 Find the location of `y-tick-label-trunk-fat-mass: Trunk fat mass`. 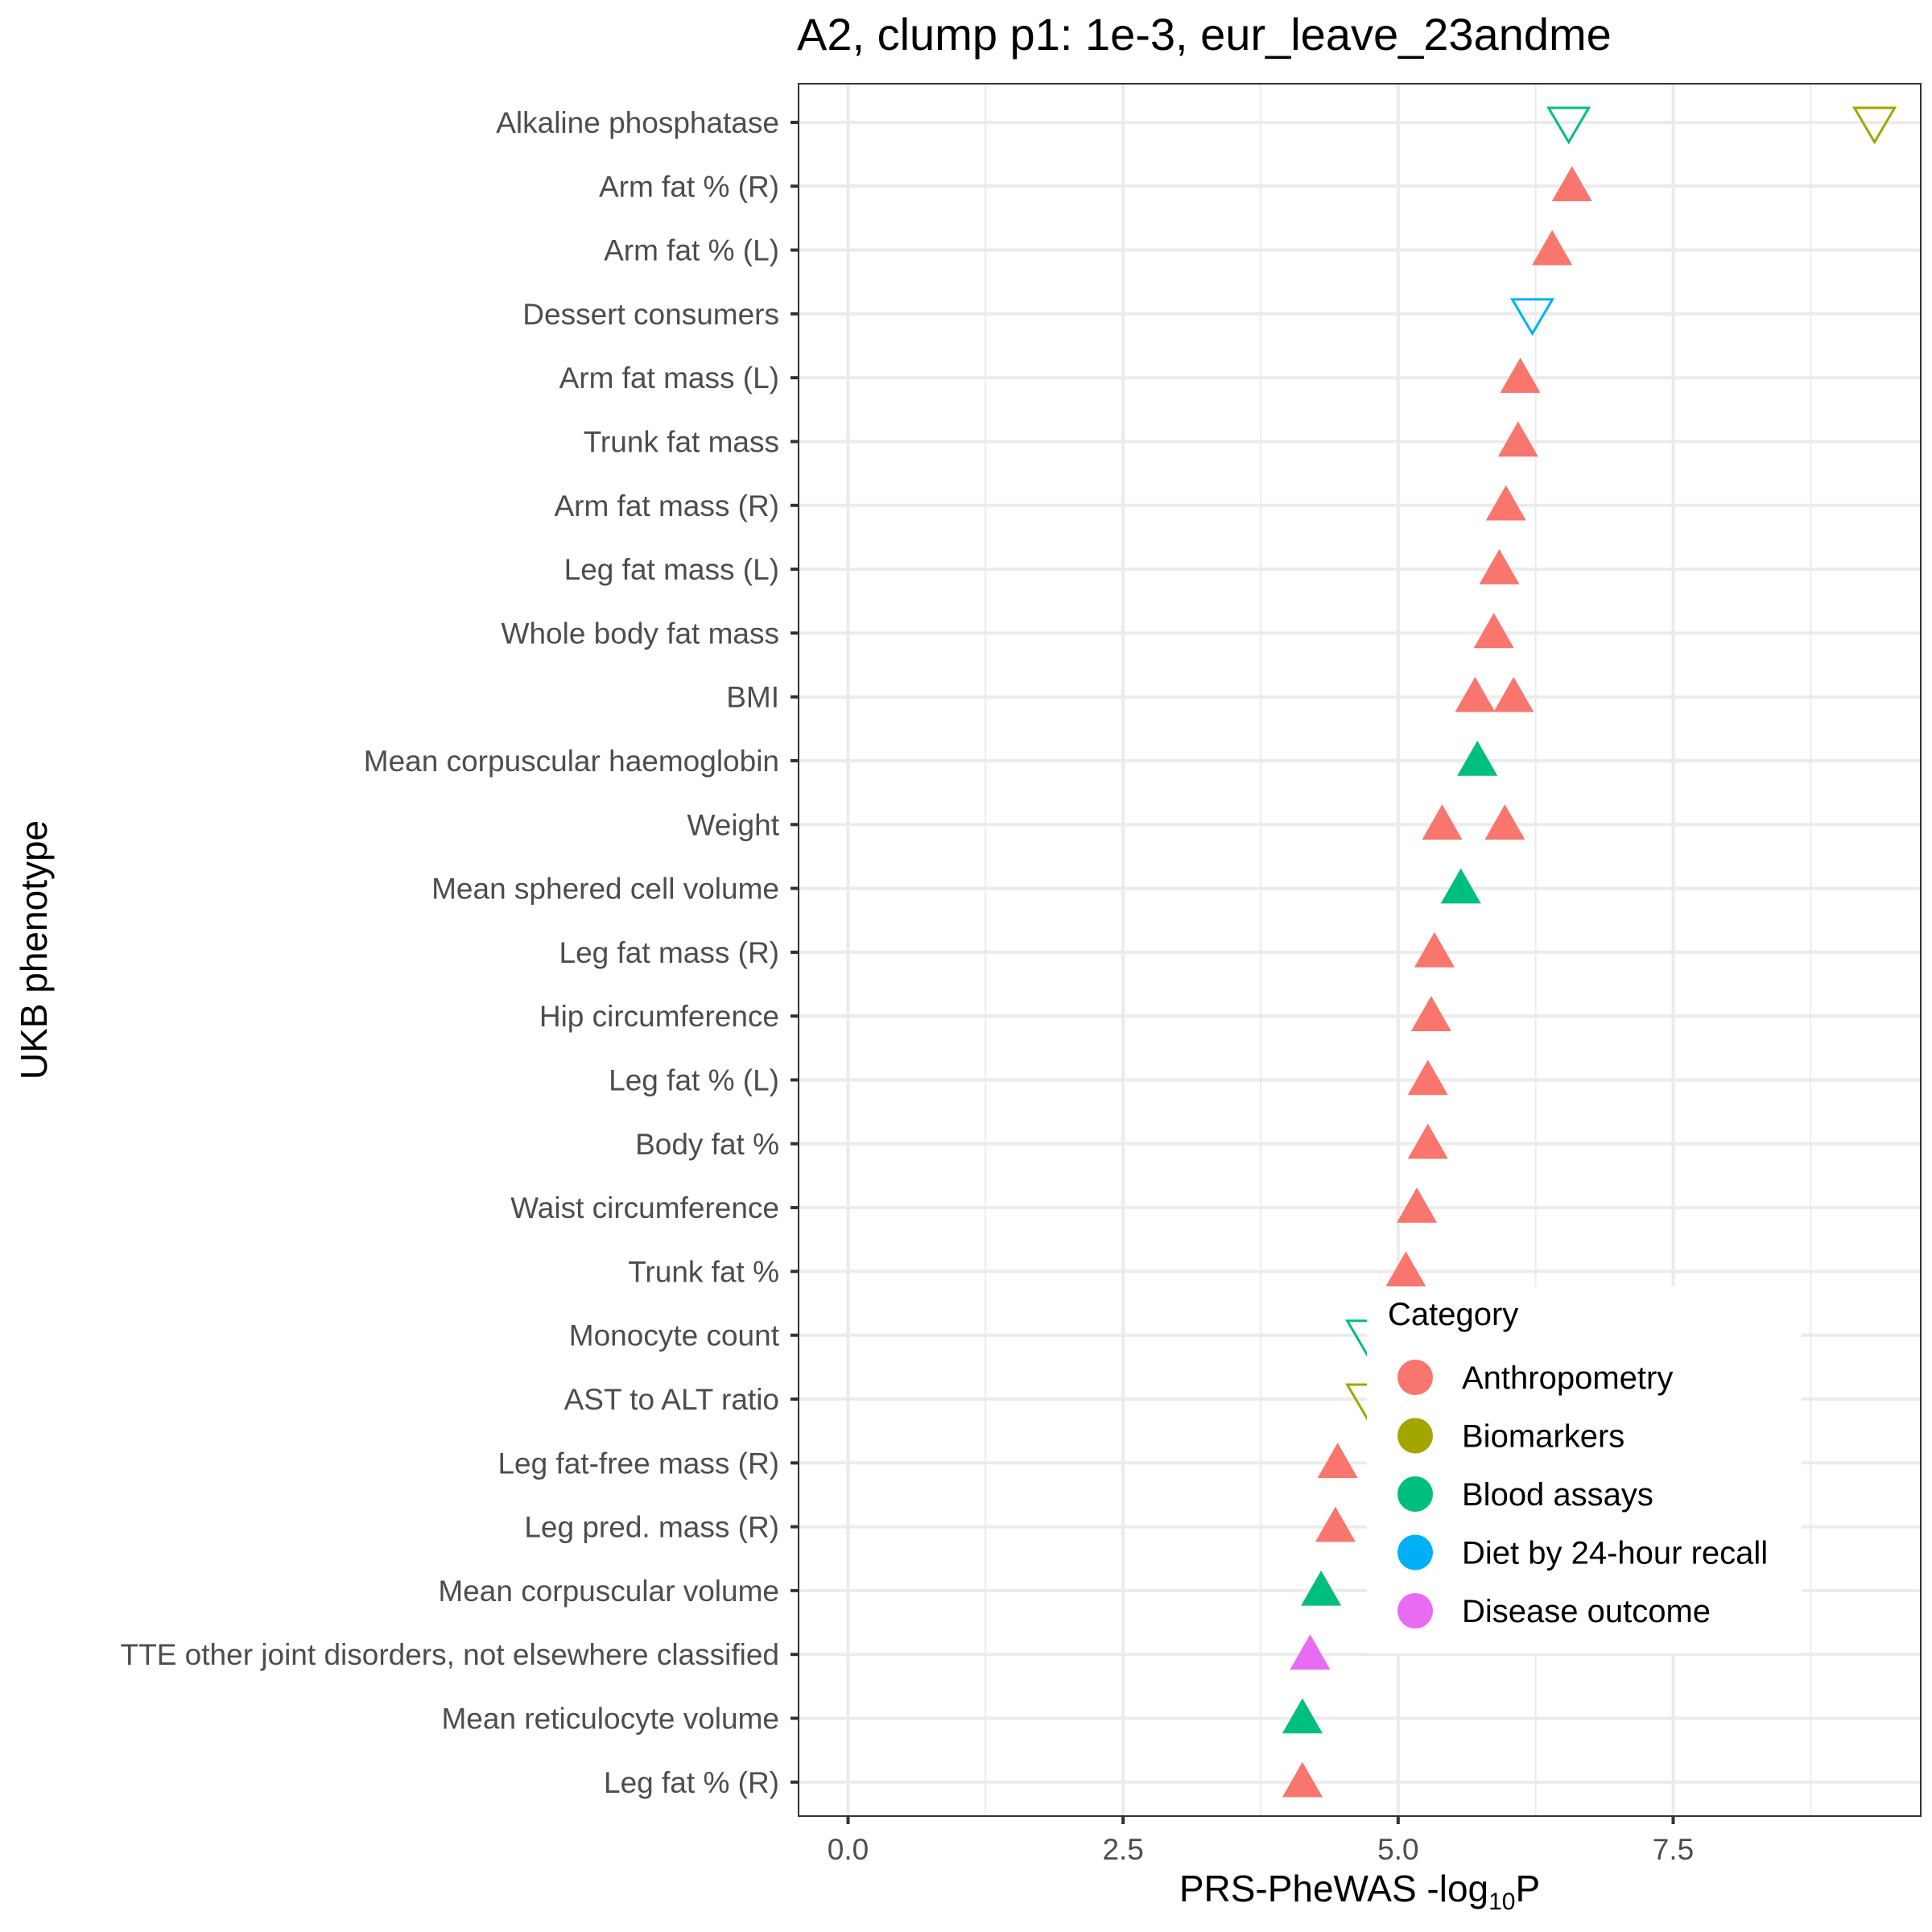

y-tick-label-trunk-fat-mass: Trunk fat mass is located at coordinates (681, 442).